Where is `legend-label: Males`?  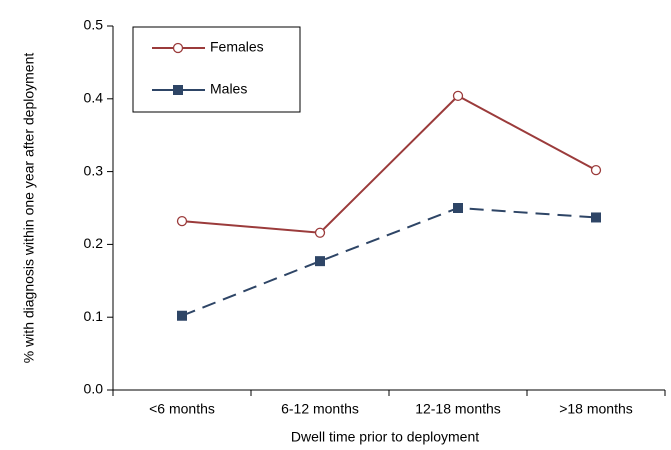
legend-label: Males is located at coordinates (228, 89).